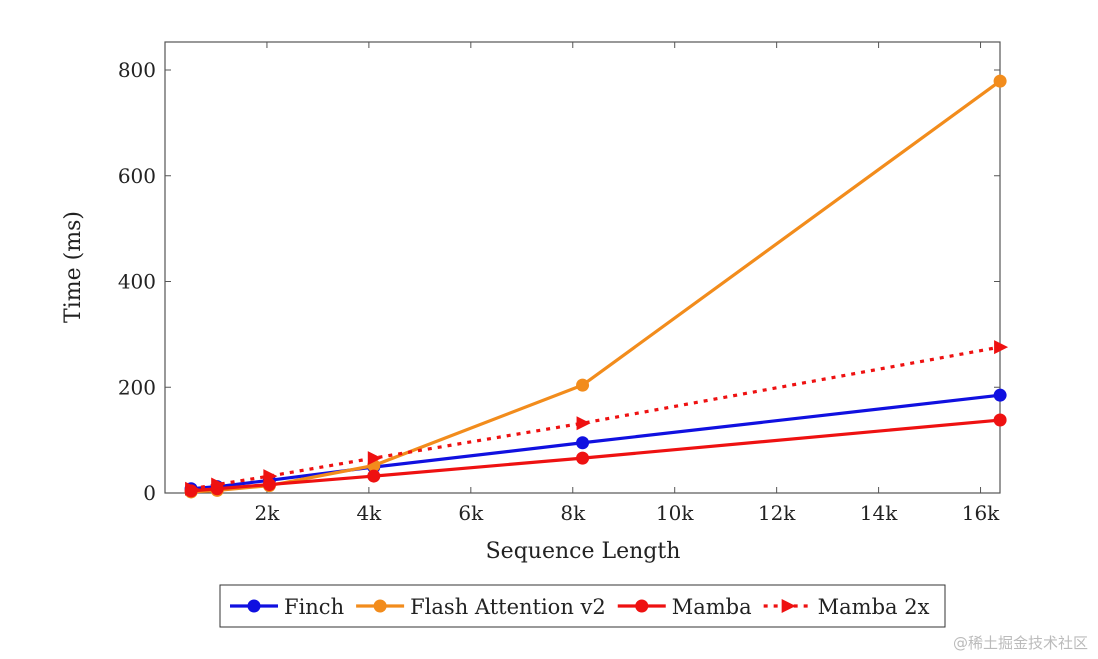 Image resolution: width=1098 pixels, height=659 pixels. I want to click on y-tick-label: 200, so click(137, 387).